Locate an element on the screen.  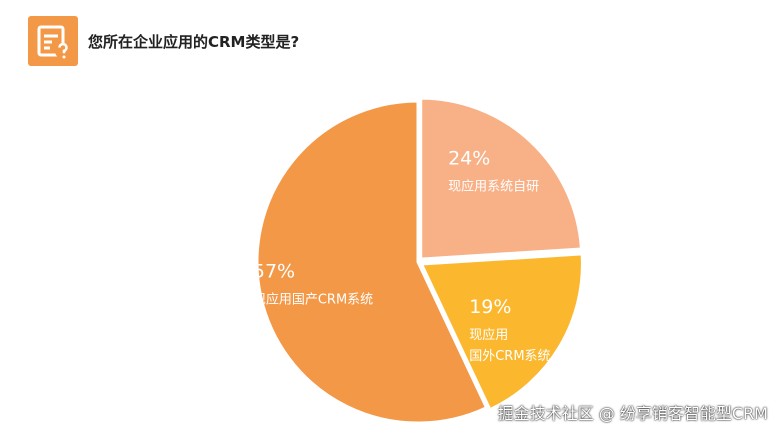
slice-category-label-1-0: 现应用 is located at coordinates (488, 335).